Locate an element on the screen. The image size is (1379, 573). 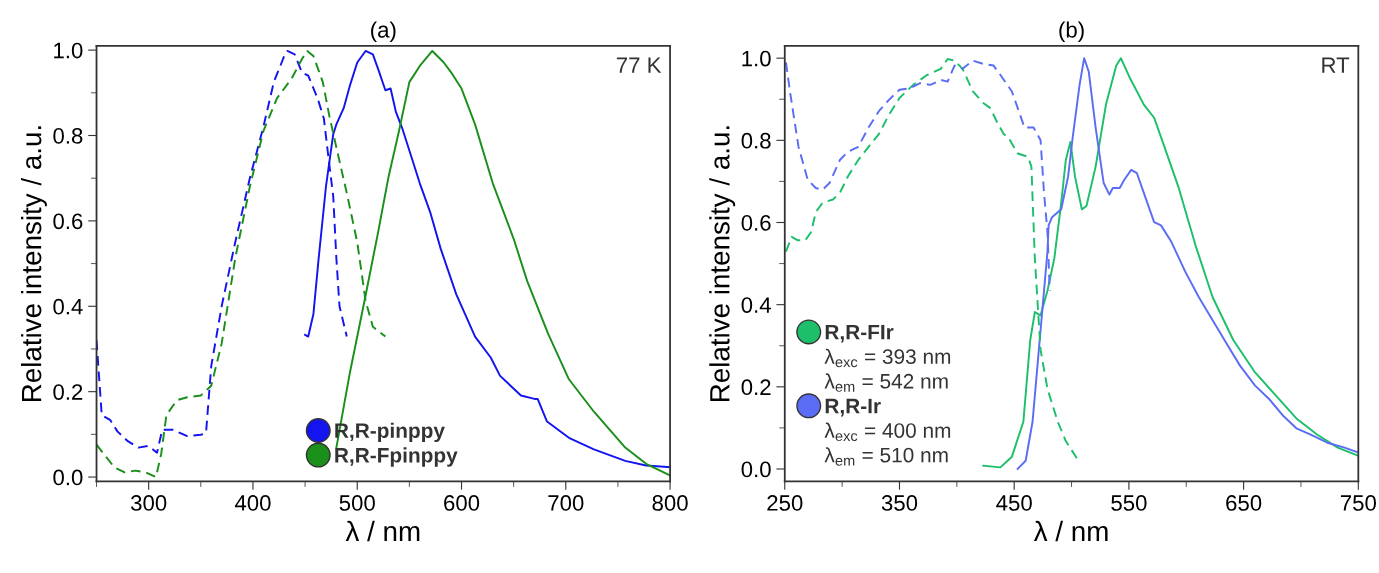
chart-title: (a) is located at coordinates (383, 32).